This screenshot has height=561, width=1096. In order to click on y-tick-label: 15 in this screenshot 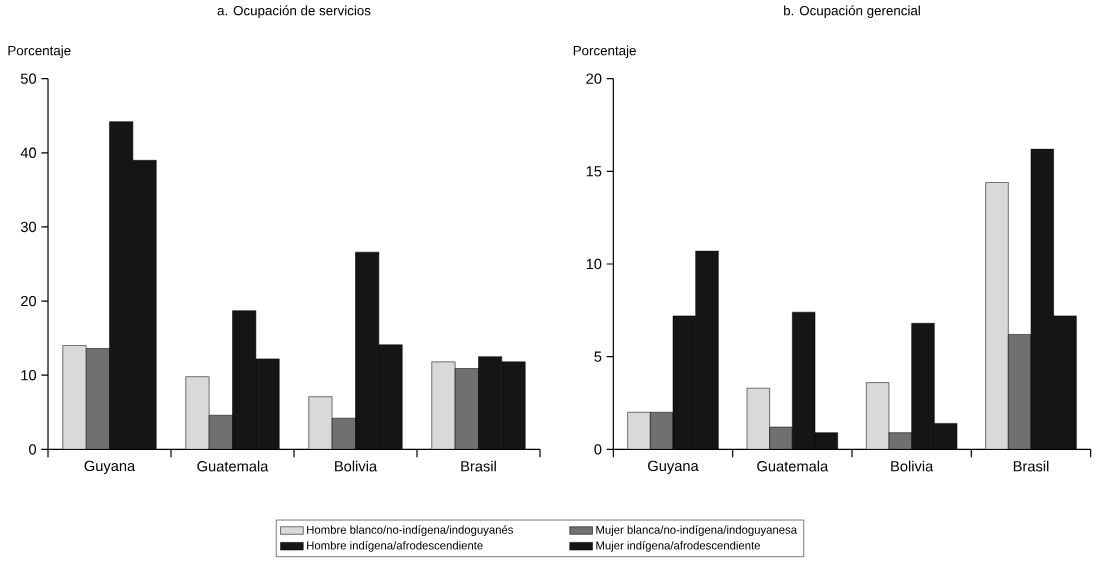, I will do `click(594, 171)`.